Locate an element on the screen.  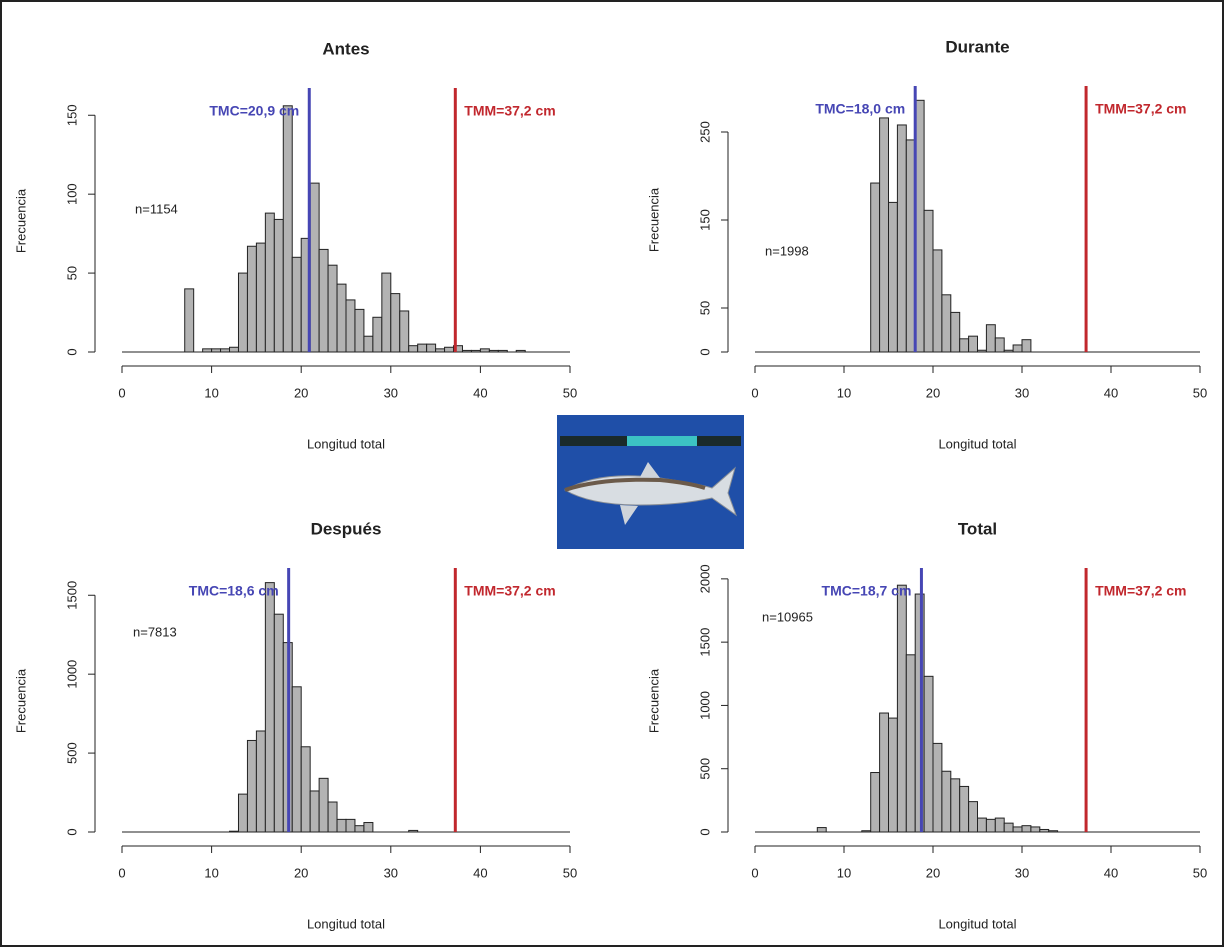
sample-size: n=7813 is located at coordinates (155, 631).